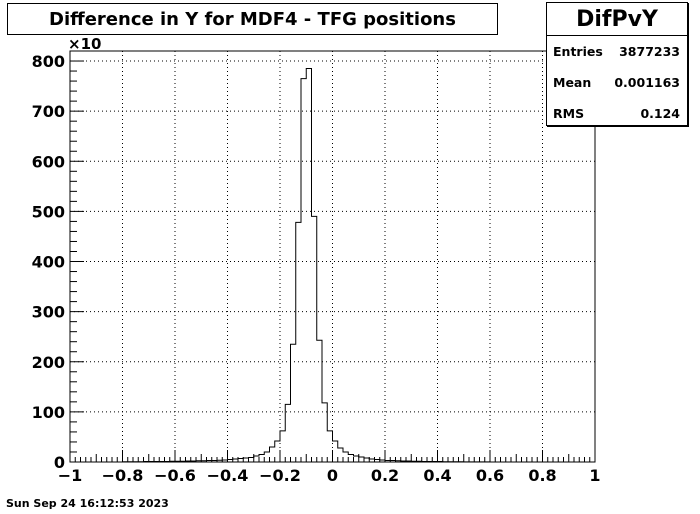 This screenshot has height=514, width=700. I want to click on x-tick-label: −0.4, so click(228, 475).